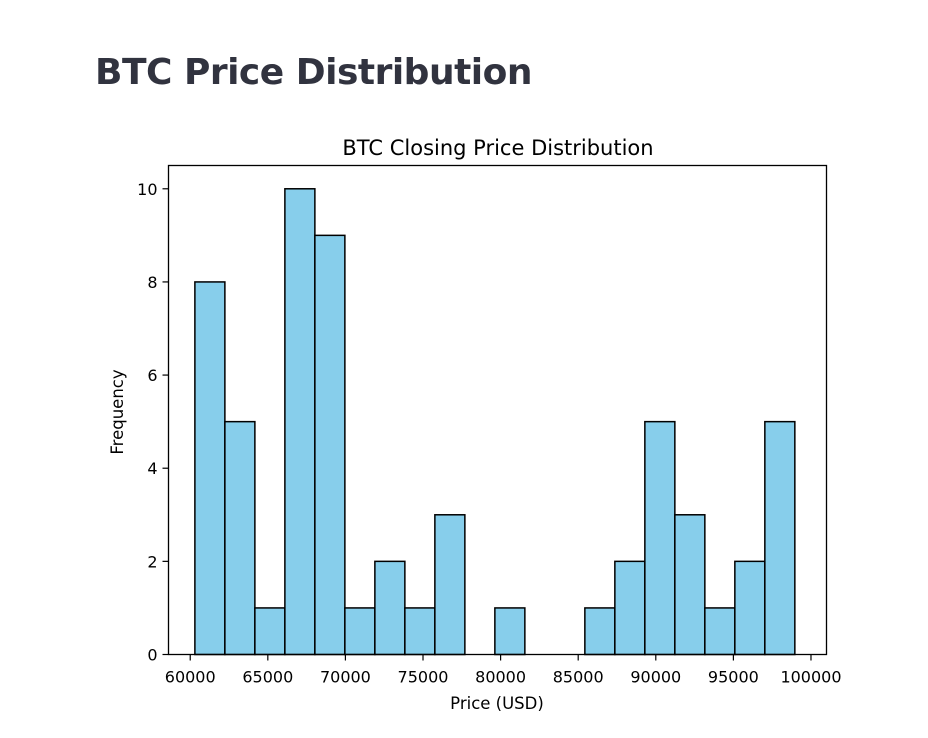 Image resolution: width=928 pixels, height=738 pixels. What do you see at coordinates (152, 282) in the screenshot?
I see `y-tick-label: 8` at bounding box center [152, 282].